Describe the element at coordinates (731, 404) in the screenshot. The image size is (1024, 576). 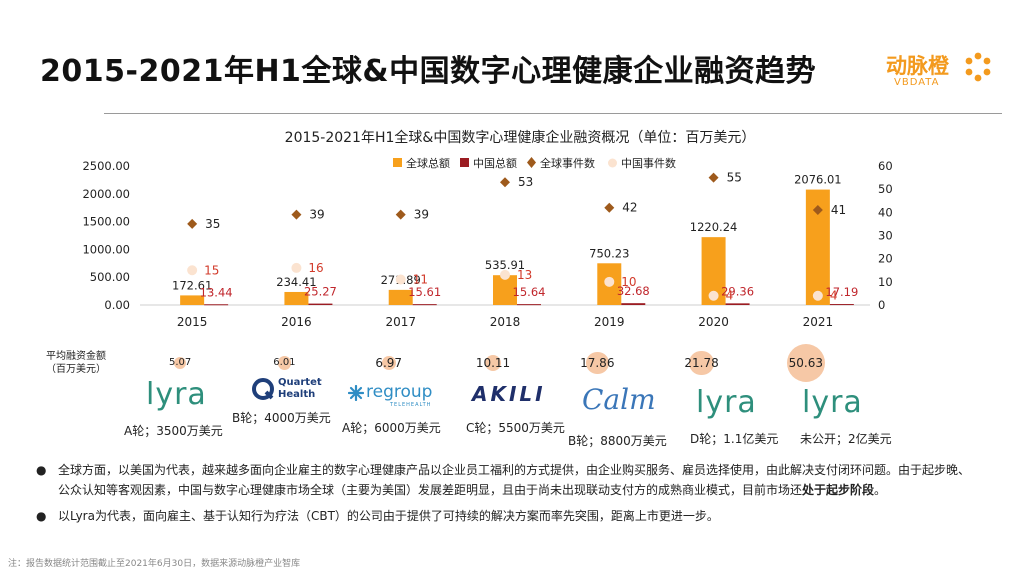
I see `company-logo-lyra-2020: lyra` at that location.